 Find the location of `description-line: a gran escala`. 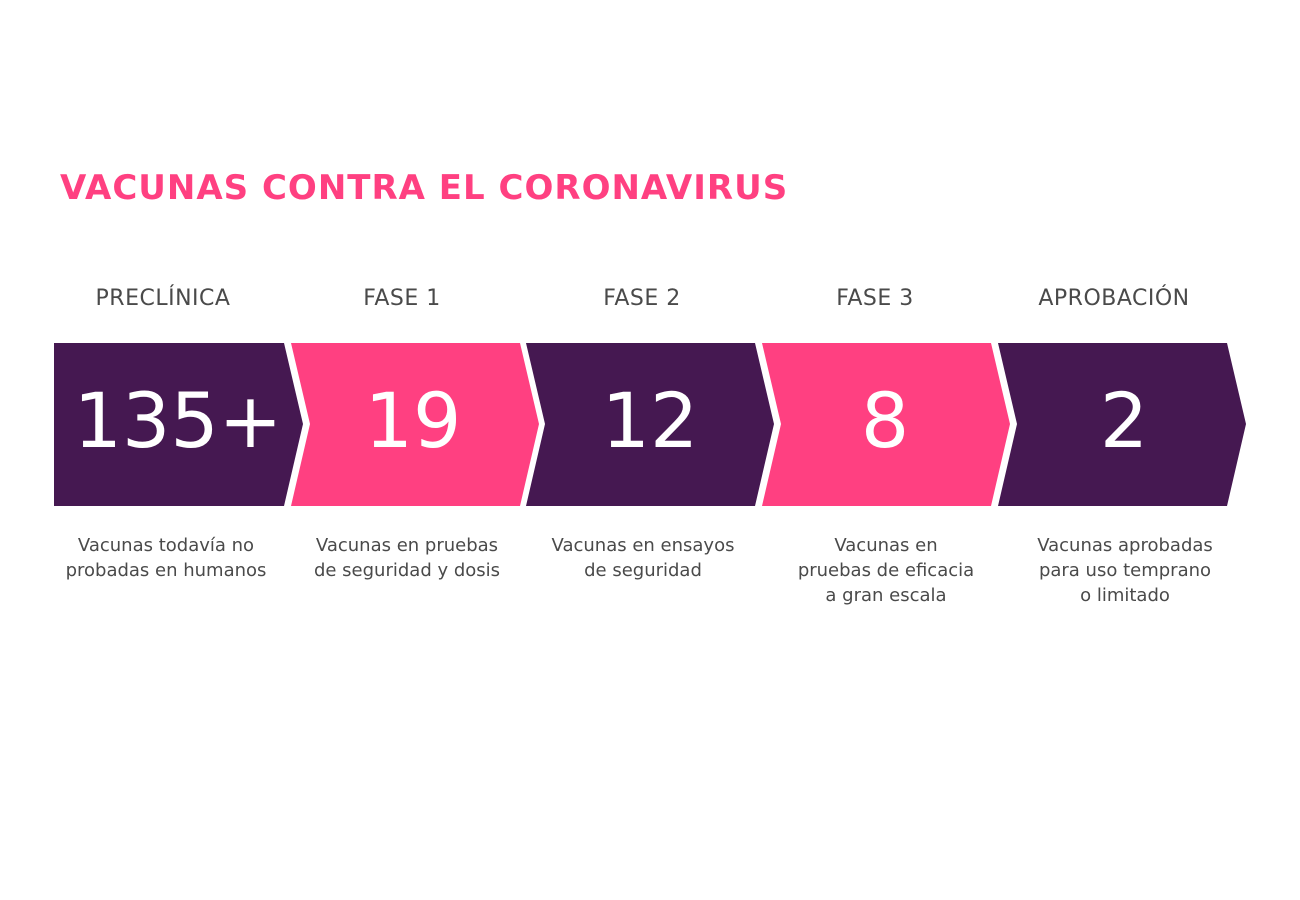

description-line: a gran escala is located at coordinates (886, 595).